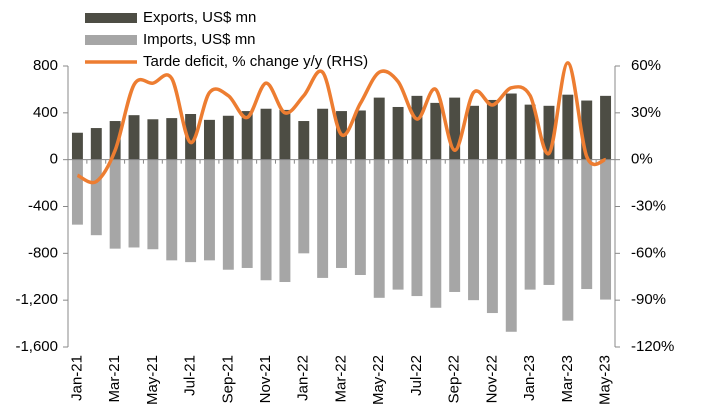 Image resolution: width=702 pixels, height=414 pixels. I want to click on y-tick-label: -400, so click(43, 205).